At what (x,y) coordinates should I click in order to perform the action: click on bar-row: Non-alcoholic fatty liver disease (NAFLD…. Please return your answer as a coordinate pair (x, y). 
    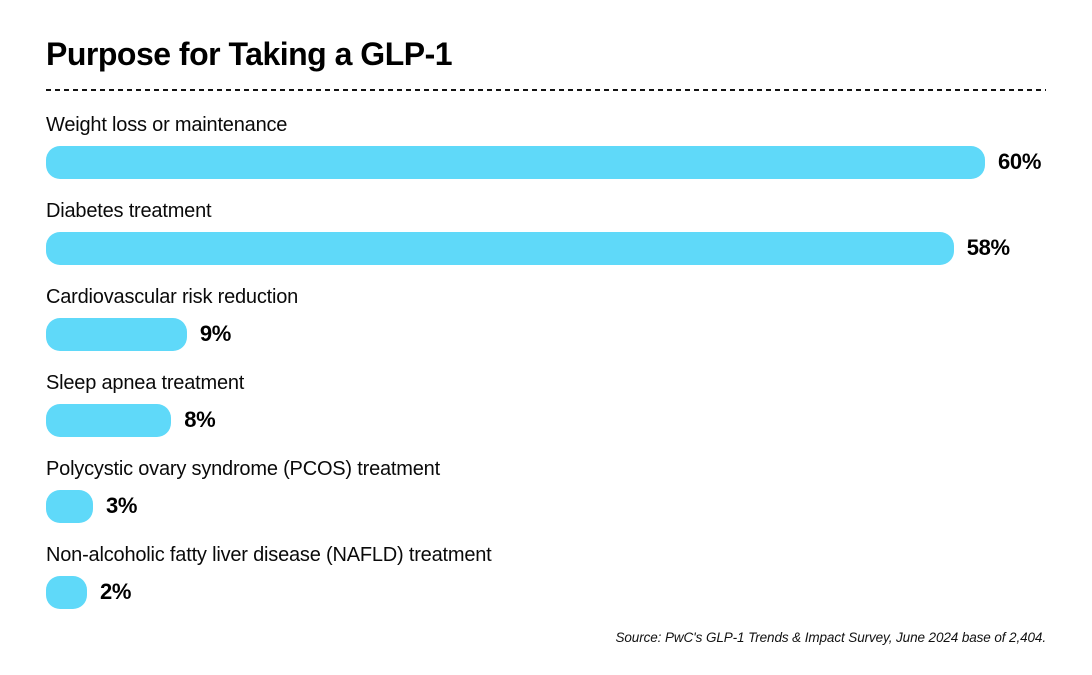
    Looking at the image, I should click on (546, 576).